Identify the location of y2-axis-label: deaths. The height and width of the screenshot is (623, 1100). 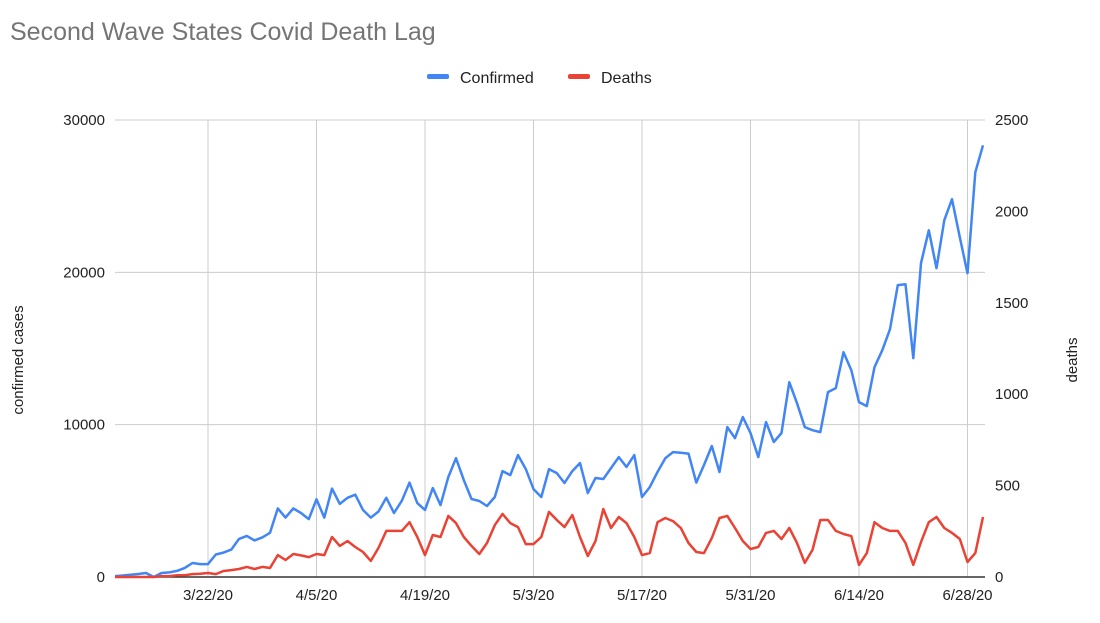
(1072, 359).